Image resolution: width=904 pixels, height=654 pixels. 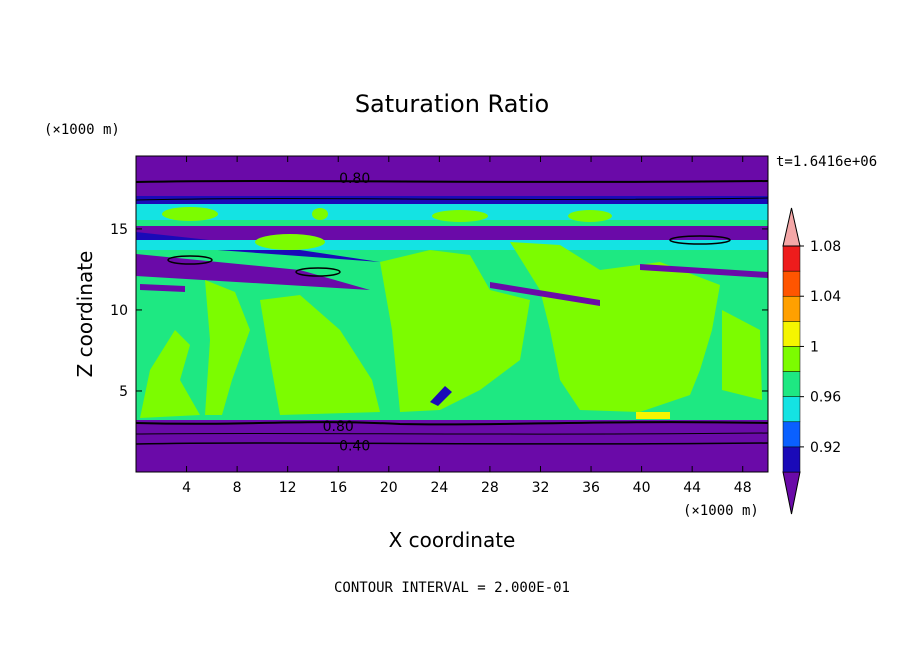 I want to click on x-tick-label: 8, so click(x=237, y=488).